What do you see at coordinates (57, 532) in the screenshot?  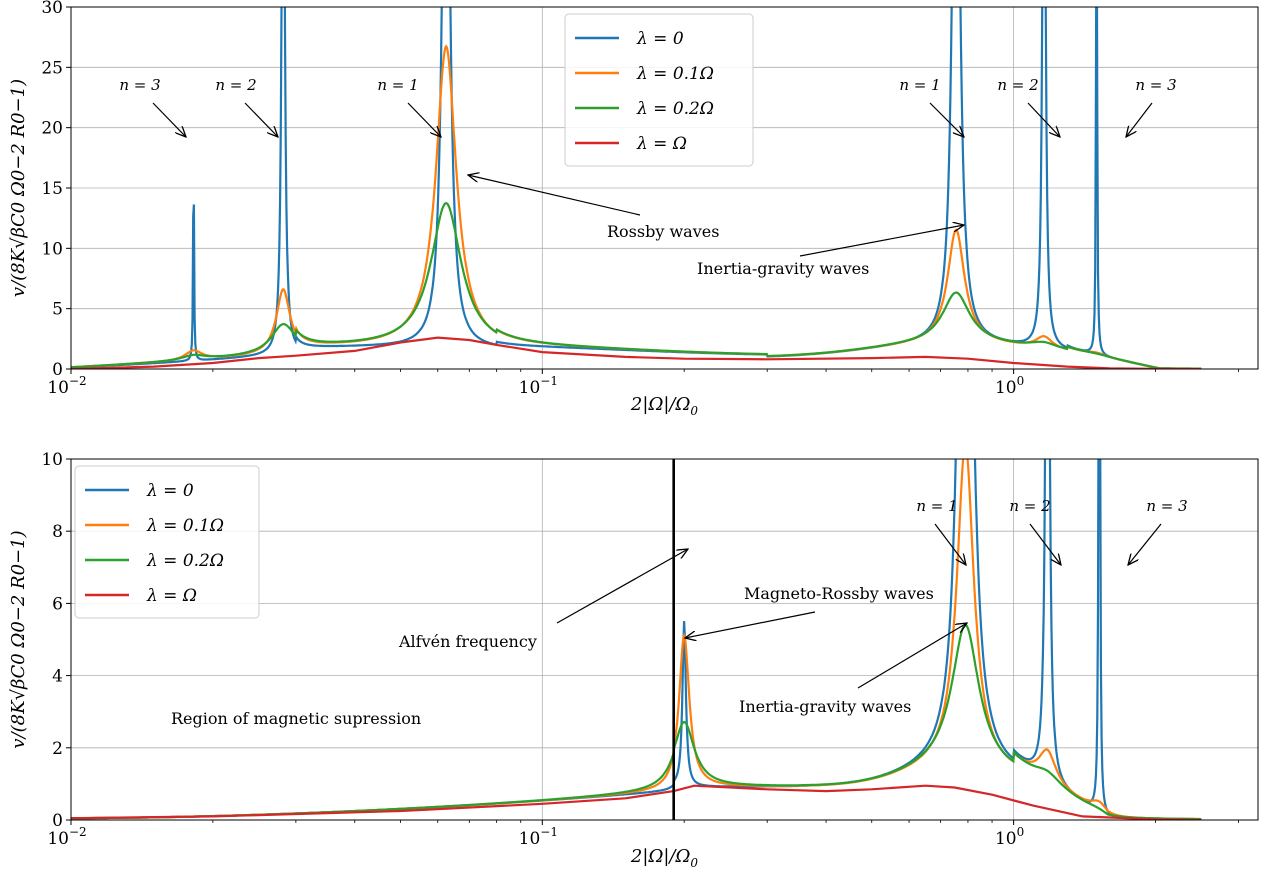 I see `y-tick-label: 8` at bounding box center [57, 532].